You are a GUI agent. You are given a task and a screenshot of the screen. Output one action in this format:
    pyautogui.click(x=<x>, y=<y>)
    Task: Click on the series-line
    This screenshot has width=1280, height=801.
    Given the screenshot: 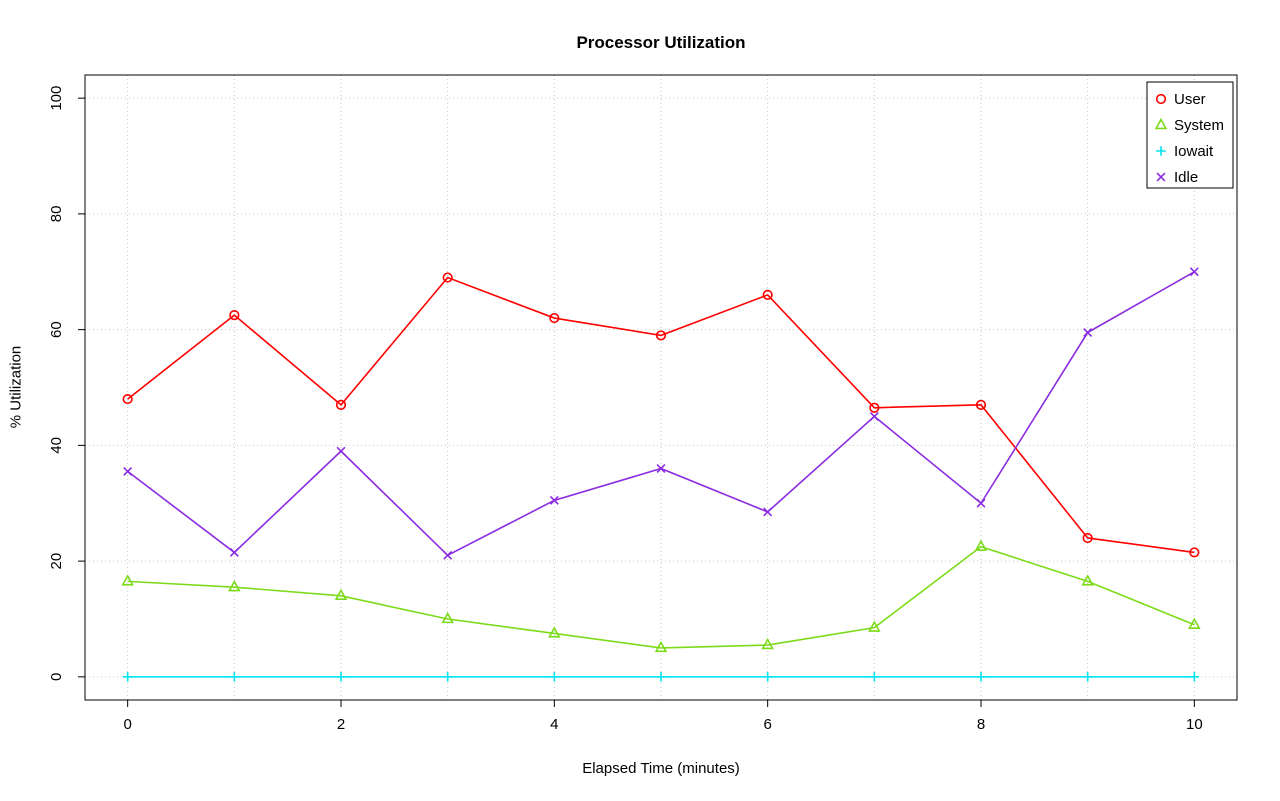 What is the action you would take?
    pyautogui.click(x=661, y=597)
    